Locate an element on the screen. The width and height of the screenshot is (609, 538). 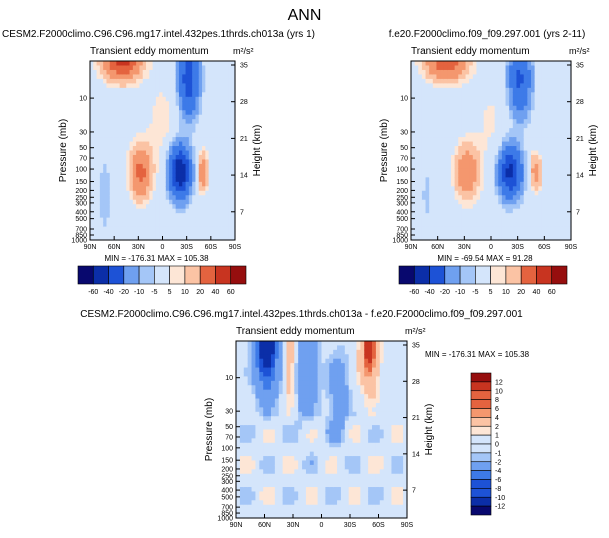
panel-stats: MIN = -69.54 MAX = 91.28 is located at coordinates (485, 258).